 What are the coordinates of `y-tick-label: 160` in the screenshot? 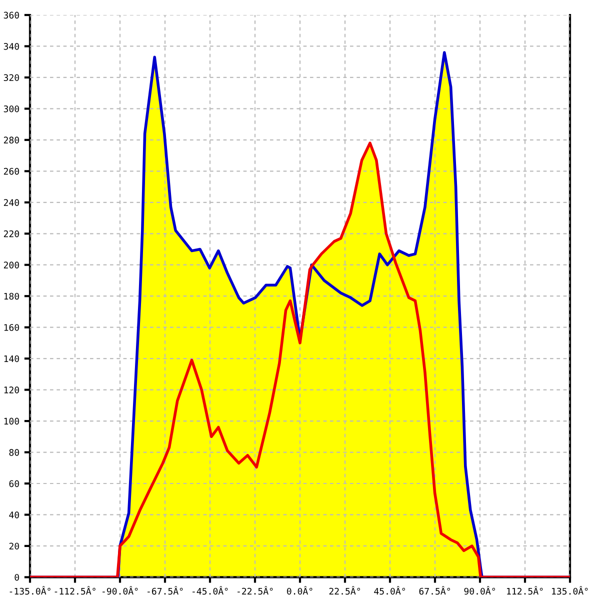 It's located at (11, 327).